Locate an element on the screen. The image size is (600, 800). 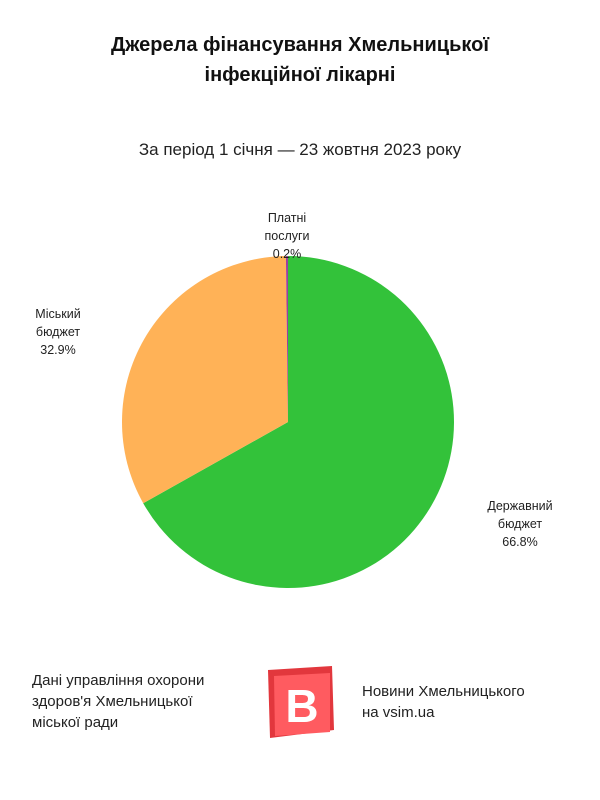
source-line-3: міської ради is located at coordinates (75, 722).